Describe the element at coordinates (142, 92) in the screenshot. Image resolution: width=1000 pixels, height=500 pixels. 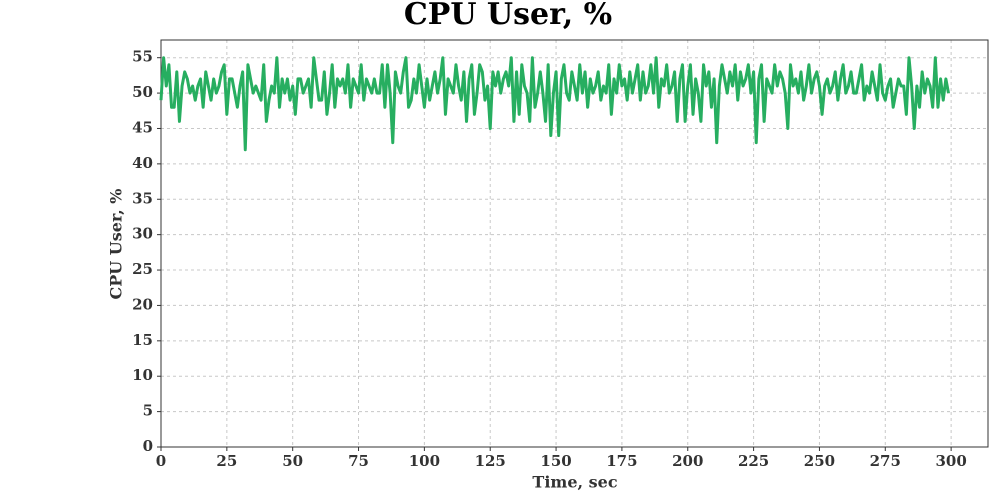
I see `y-tick-label: 50` at that location.